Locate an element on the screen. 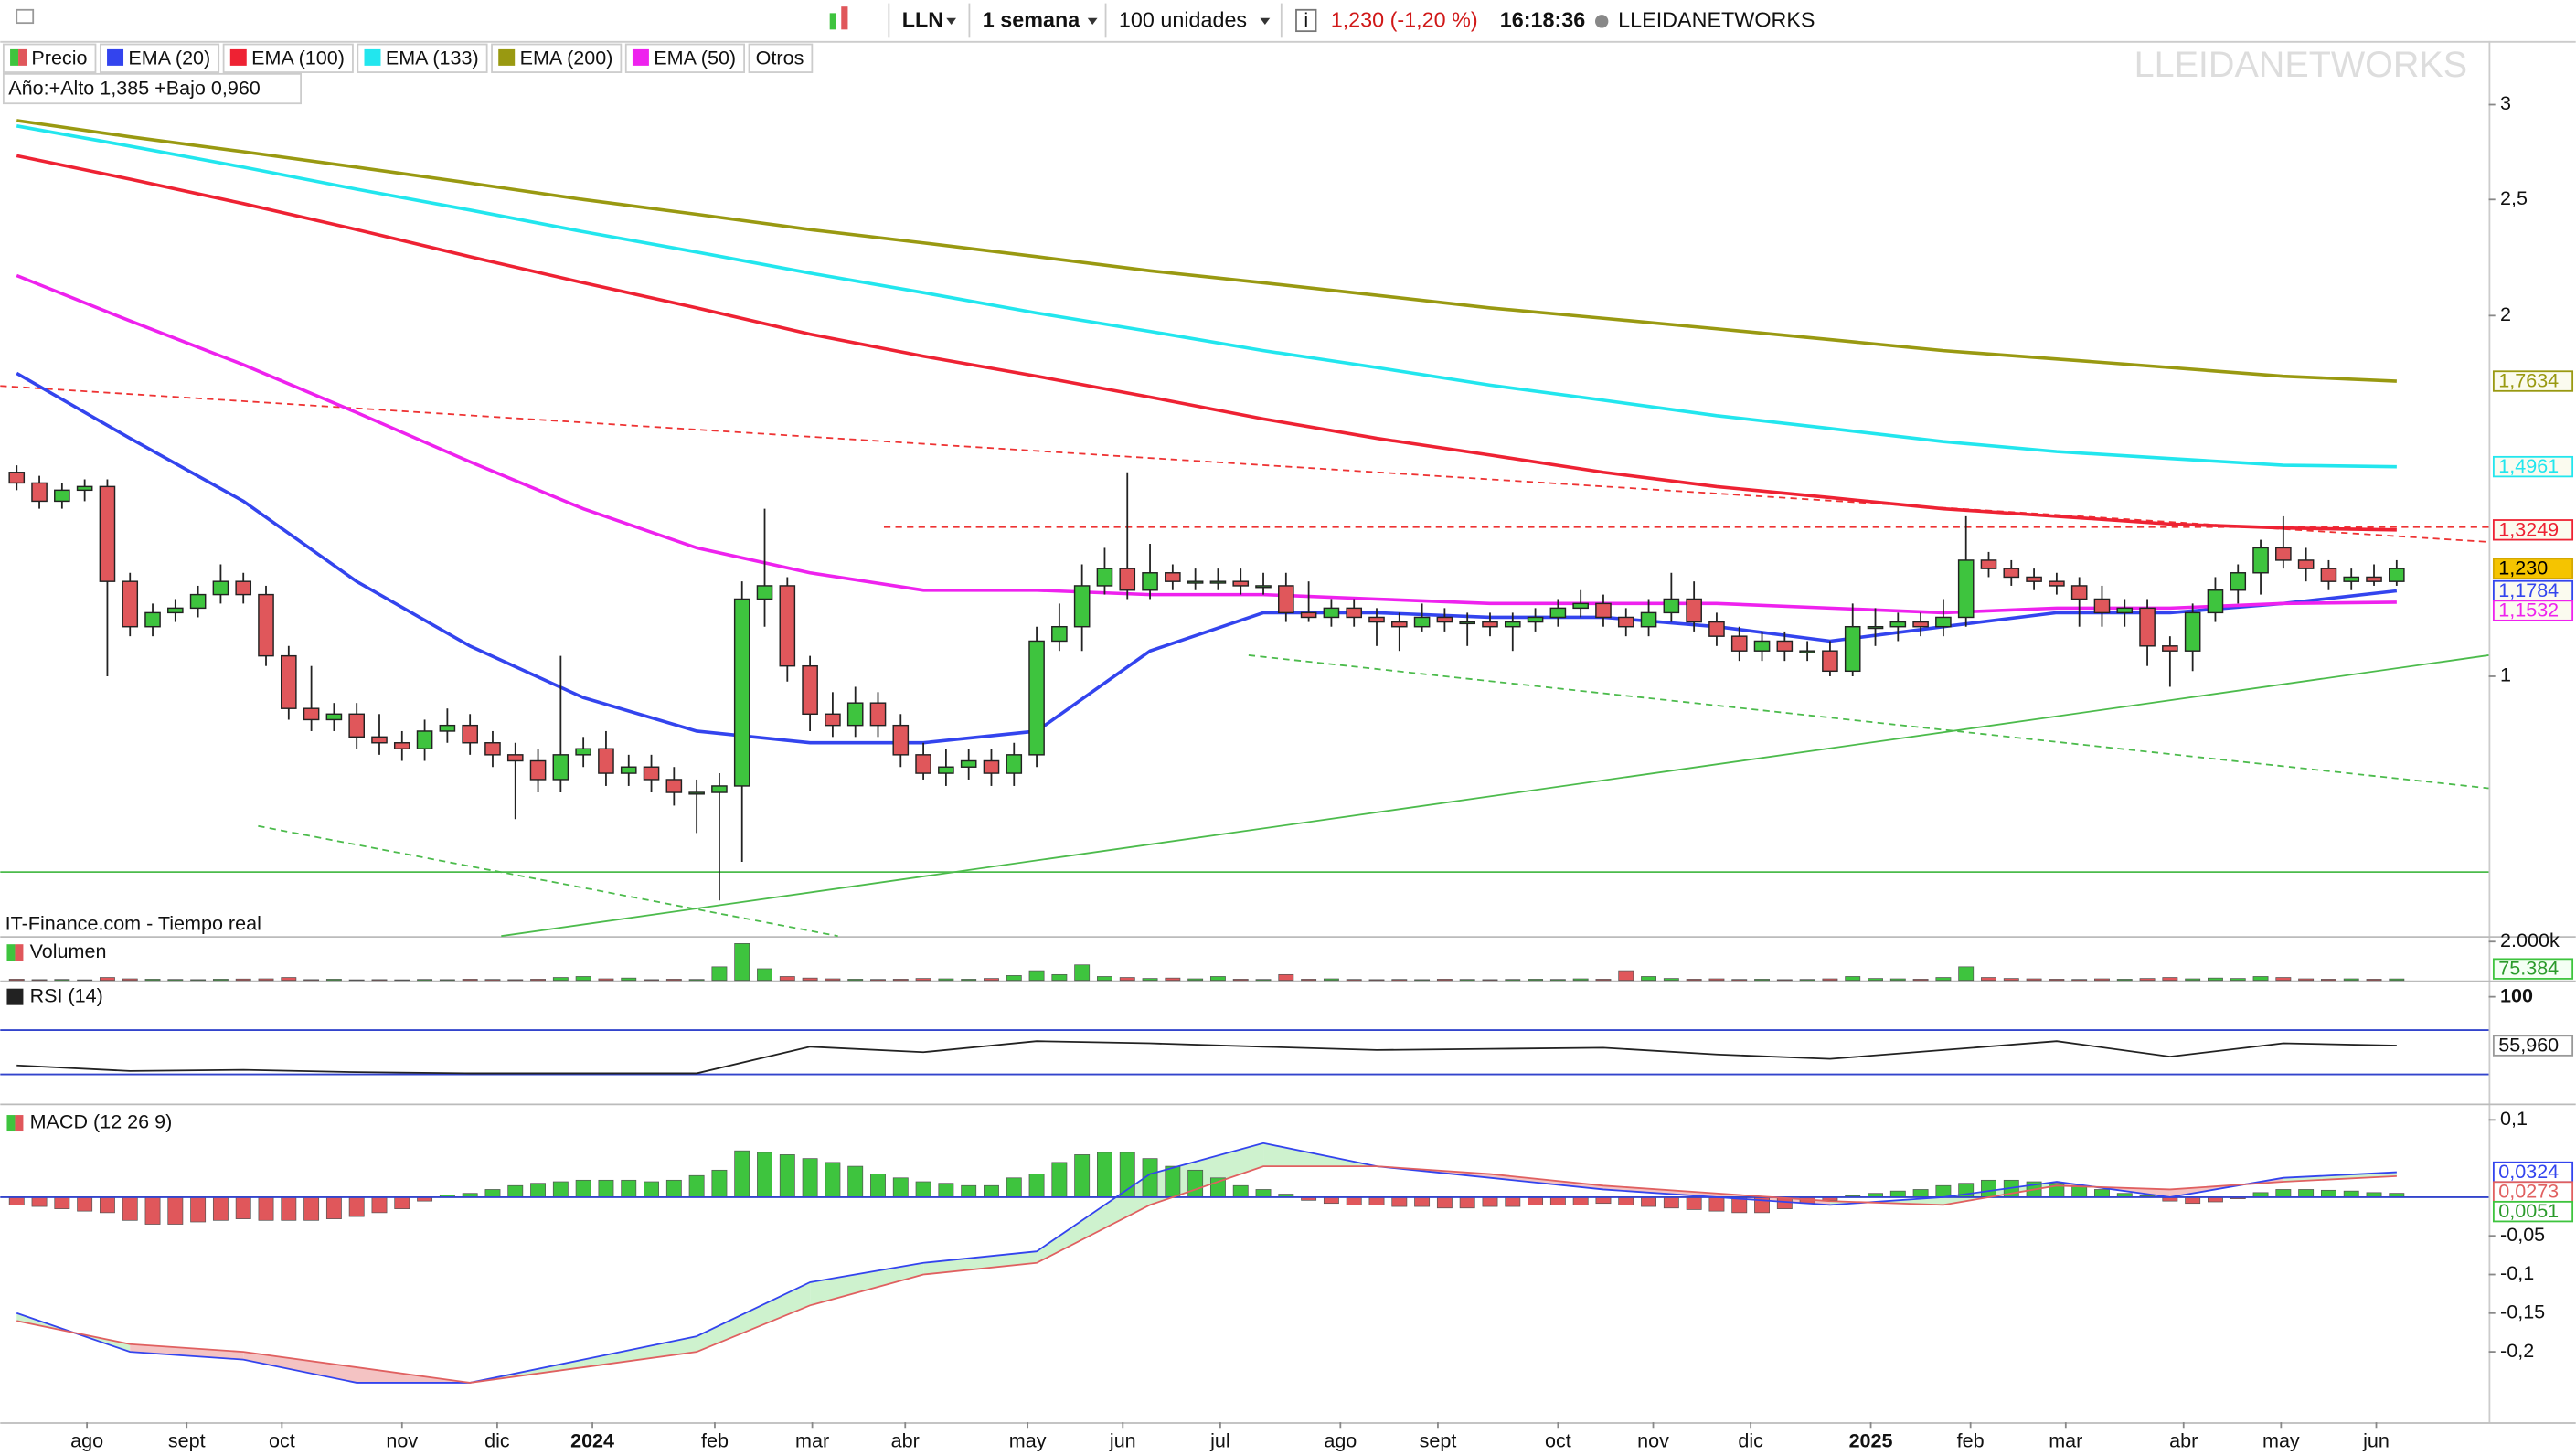  legend-label: EMA (133) is located at coordinates (432, 57).